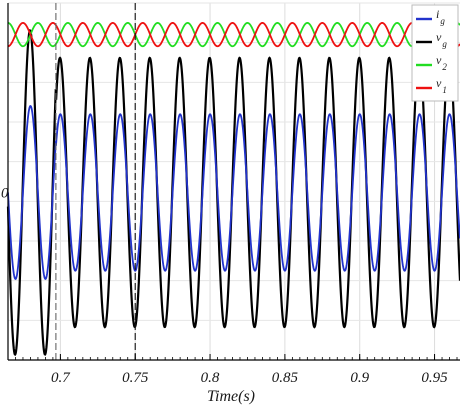 This screenshot has height=405, width=460. What do you see at coordinates (285, 378) in the screenshot?
I see `x-tick-label: 0.85` at bounding box center [285, 378].